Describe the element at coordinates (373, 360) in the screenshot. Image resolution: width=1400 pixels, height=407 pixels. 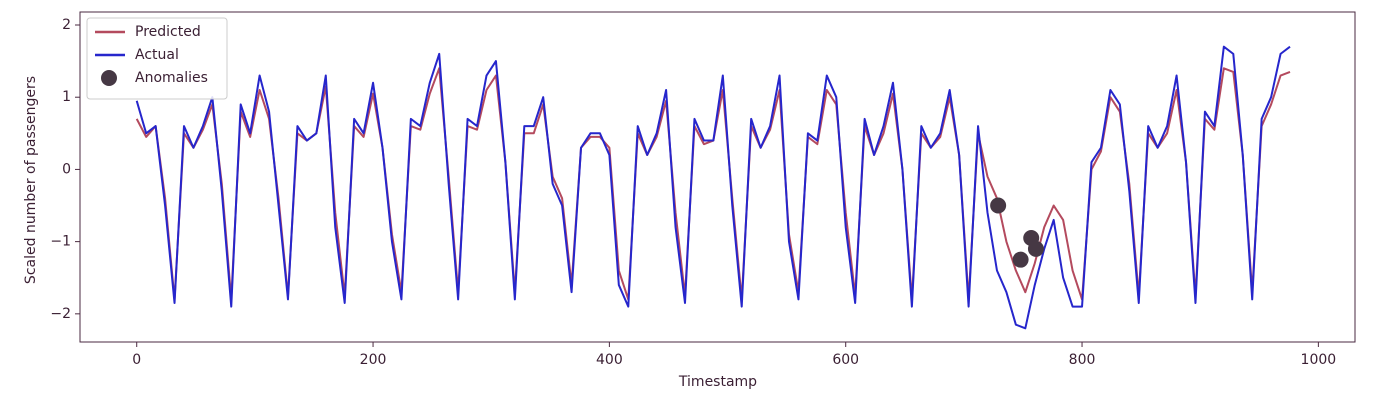
I see `x-tick-label: 200` at that location.